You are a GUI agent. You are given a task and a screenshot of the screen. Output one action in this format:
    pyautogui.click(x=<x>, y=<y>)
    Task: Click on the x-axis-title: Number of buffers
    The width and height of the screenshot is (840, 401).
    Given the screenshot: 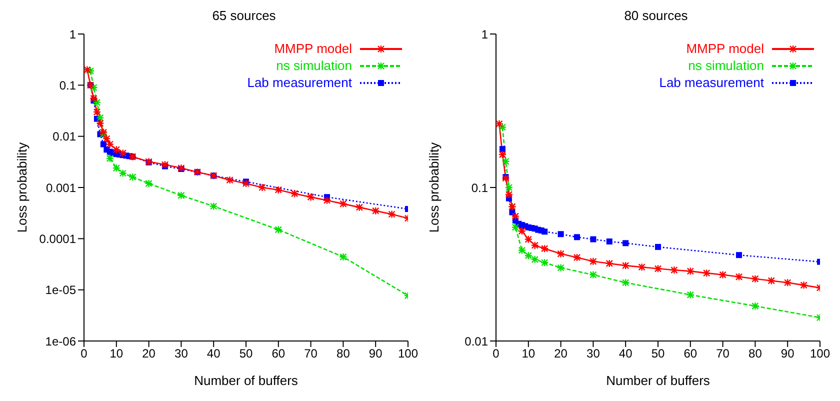 What is the action you would take?
    pyautogui.click(x=246, y=380)
    